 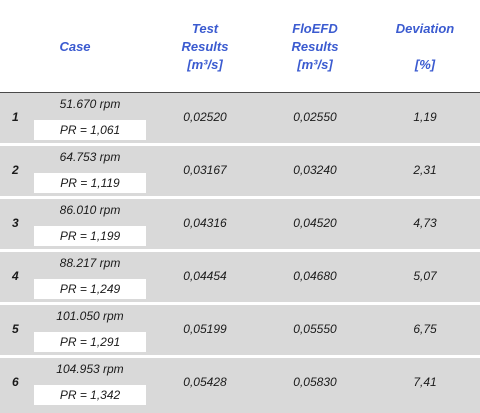 What do you see at coordinates (90, 316) in the screenshot?
I see `rpm-value: 101.050 rpm` at bounding box center [90, 316].